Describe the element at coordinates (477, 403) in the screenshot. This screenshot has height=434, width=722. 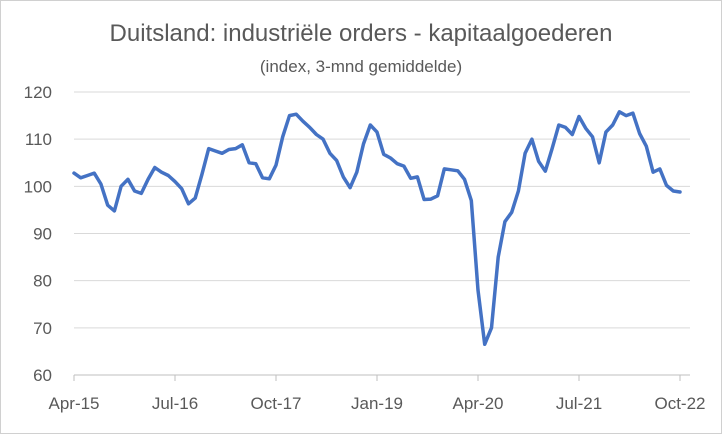
I see `x-tick-label: Apr-20` at that location.